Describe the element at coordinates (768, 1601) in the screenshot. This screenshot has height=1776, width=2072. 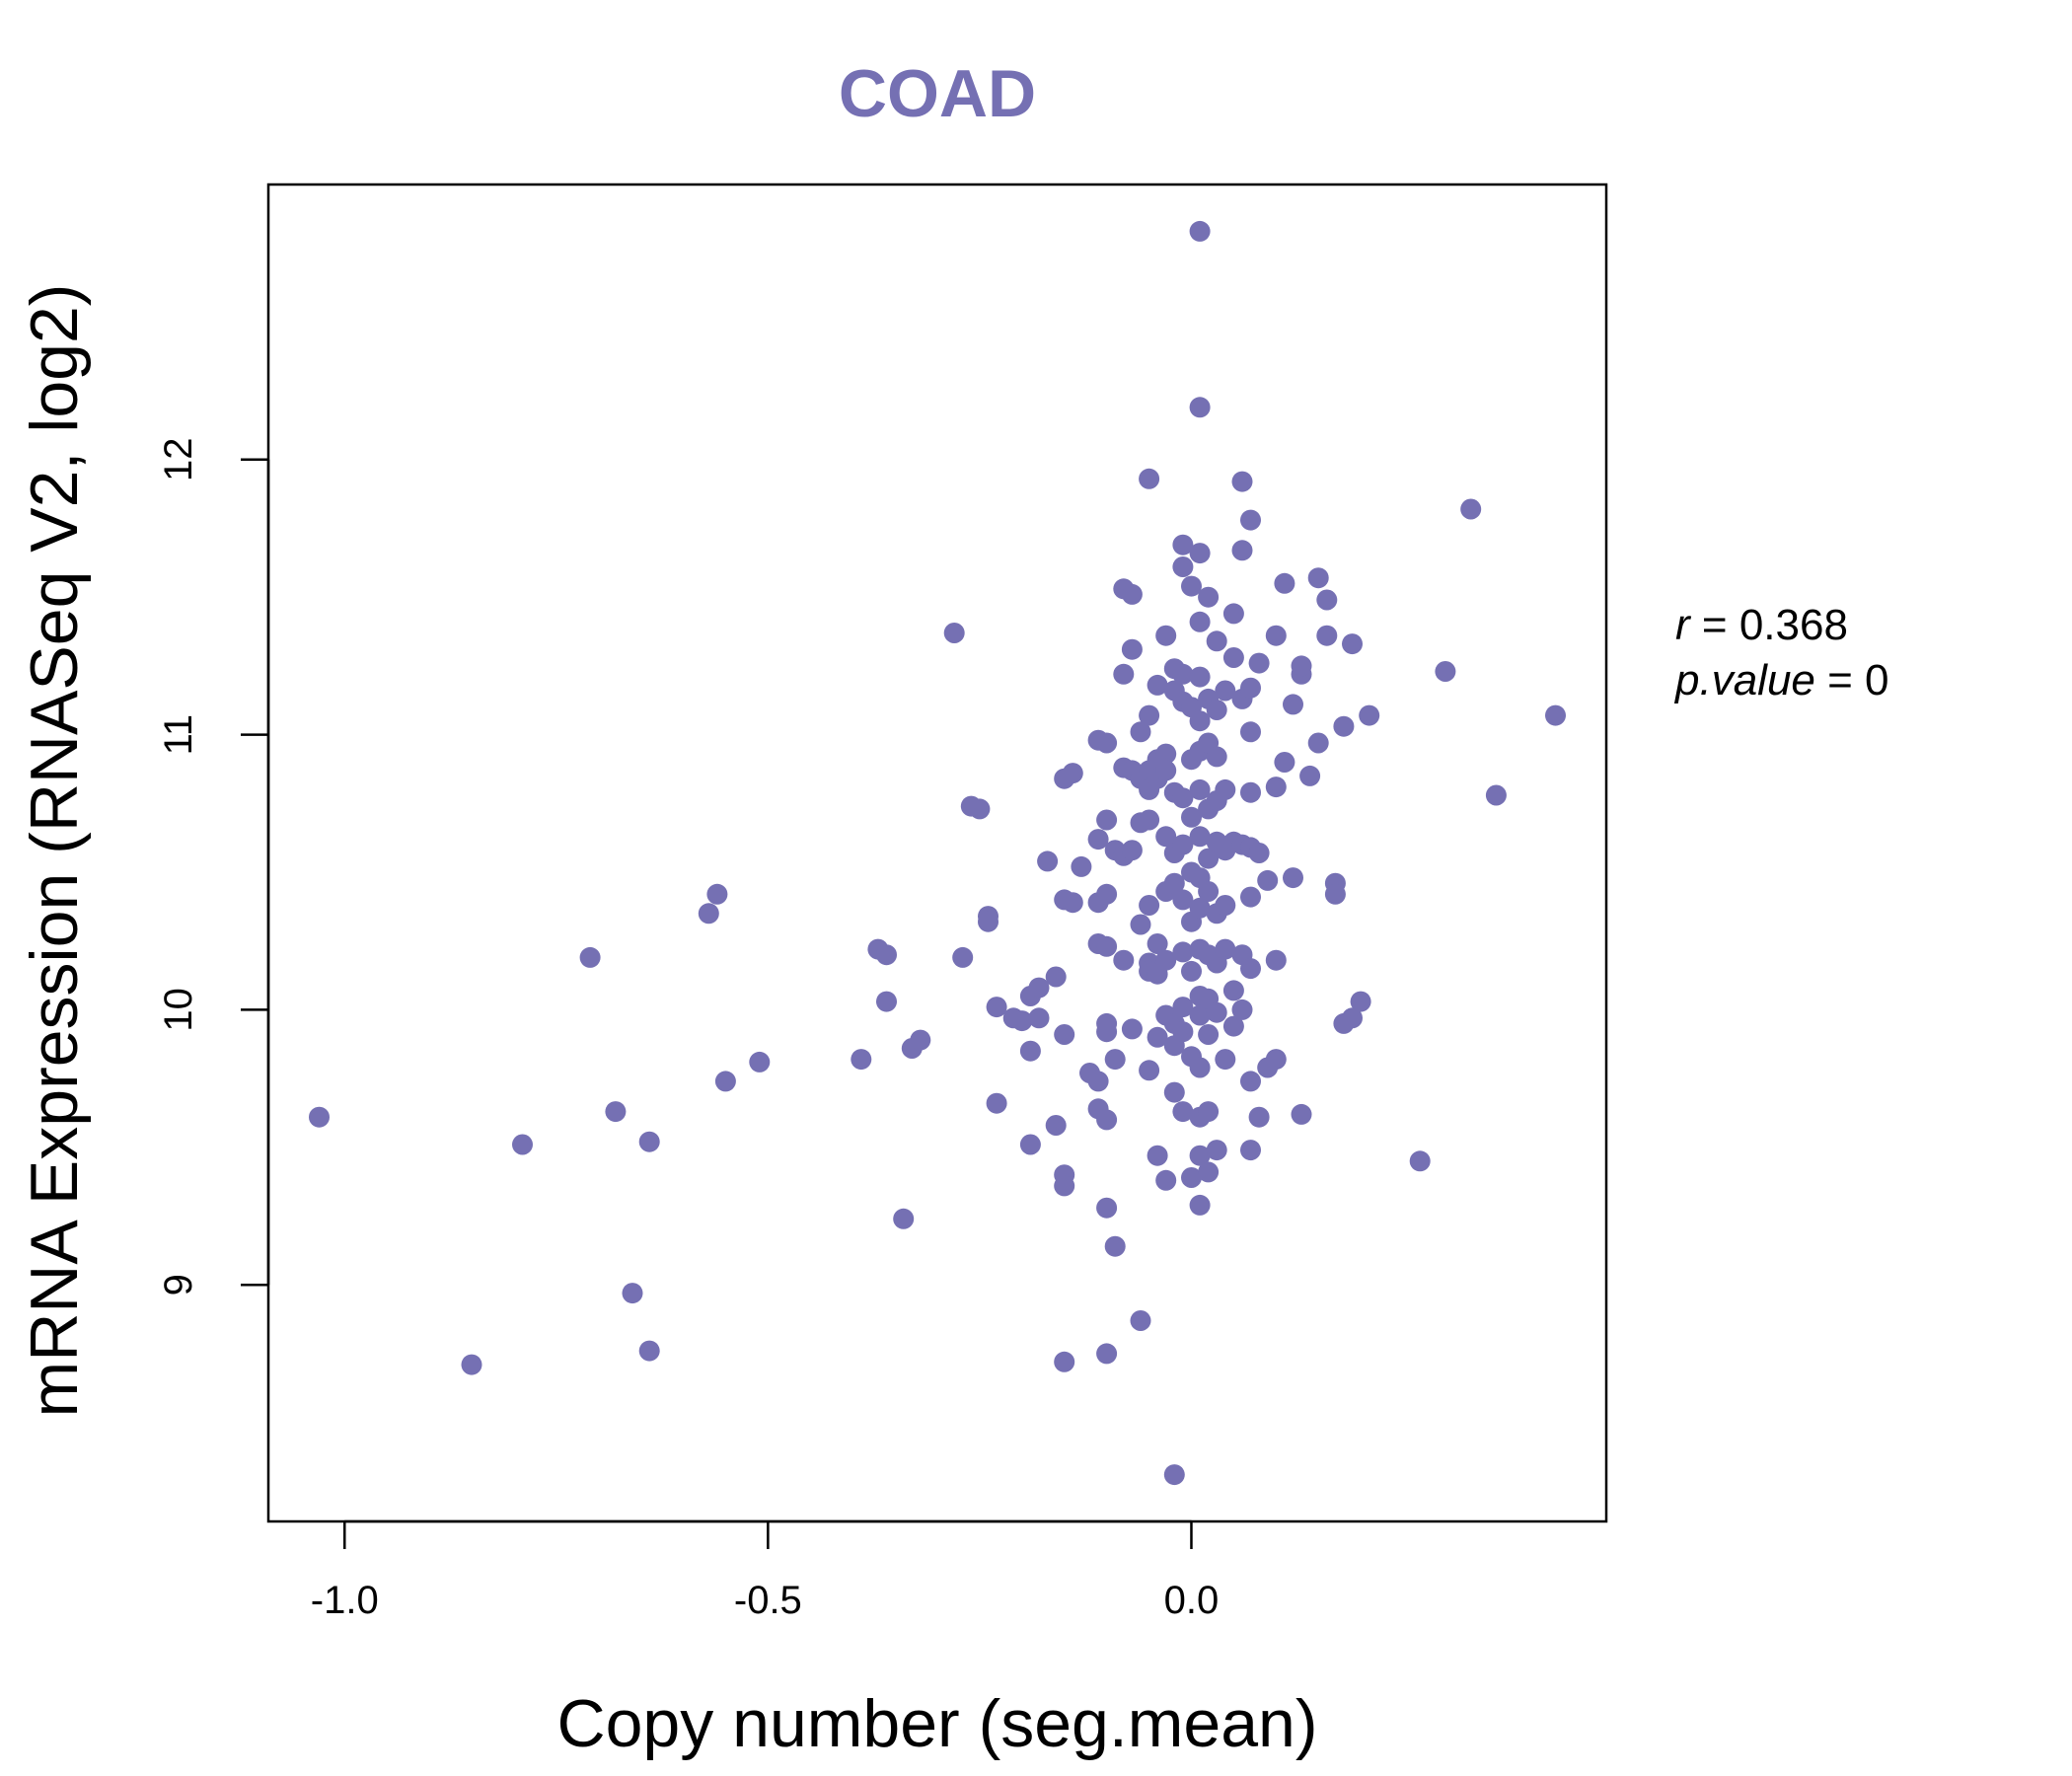
I see `x-tick-label-1: -0.5` at that location.